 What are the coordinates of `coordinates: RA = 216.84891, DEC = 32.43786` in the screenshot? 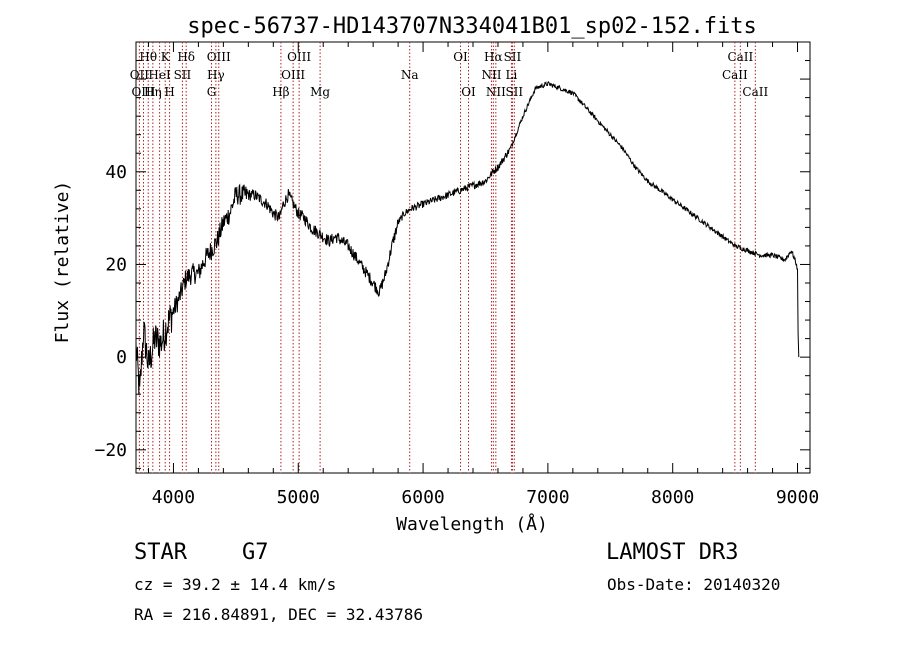 It's located at (278, 614).